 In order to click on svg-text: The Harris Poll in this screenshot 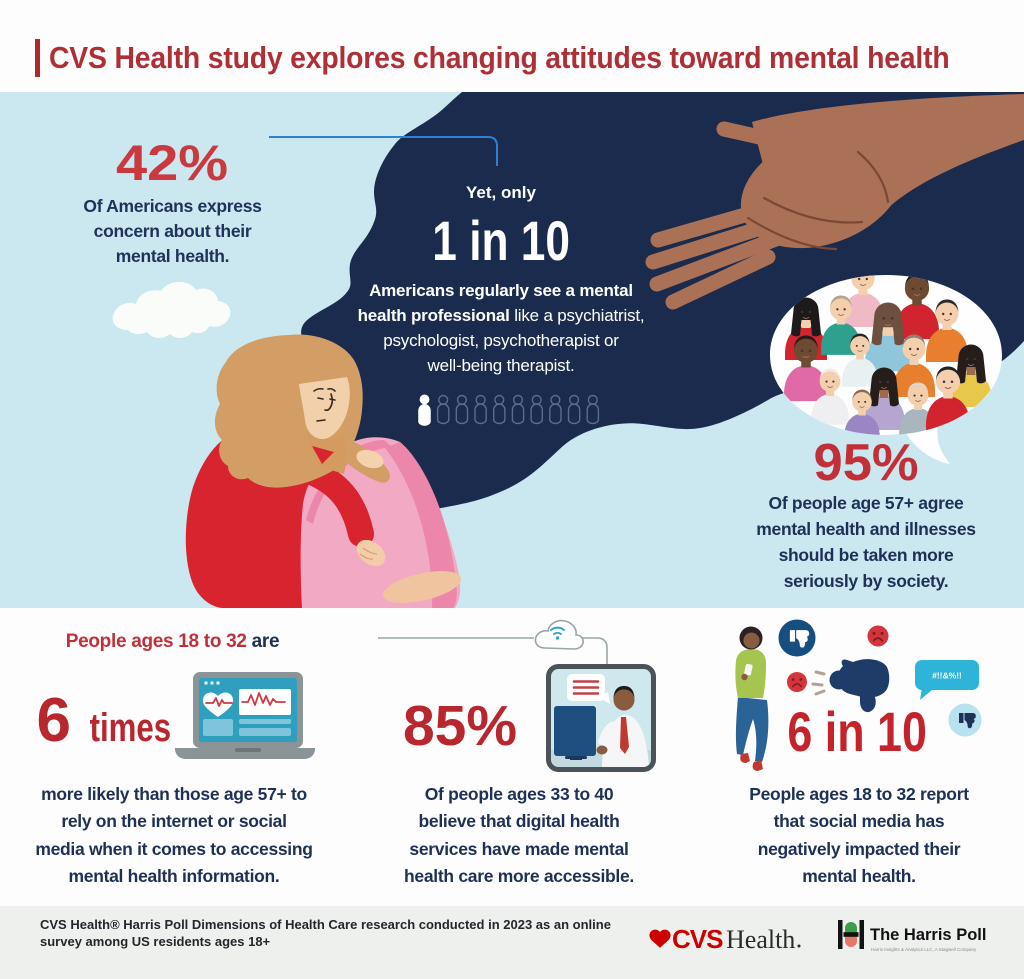, I will do `click(928, 935)`.